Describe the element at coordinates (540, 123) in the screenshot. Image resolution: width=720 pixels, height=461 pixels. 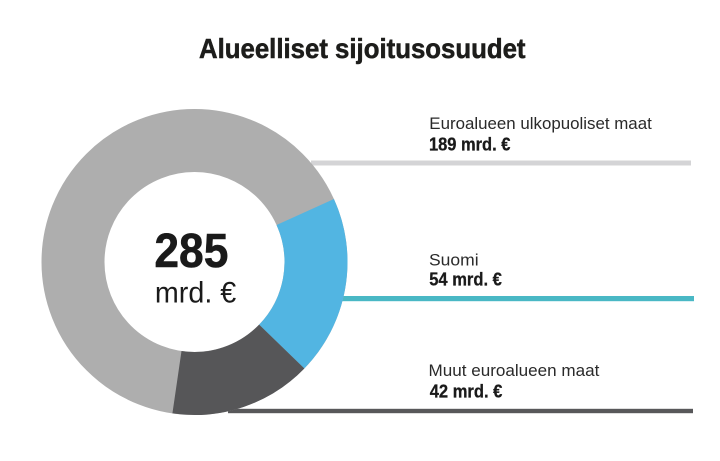
I see `svg-text: Euroalueen ulkopuoliset maat` at that location.